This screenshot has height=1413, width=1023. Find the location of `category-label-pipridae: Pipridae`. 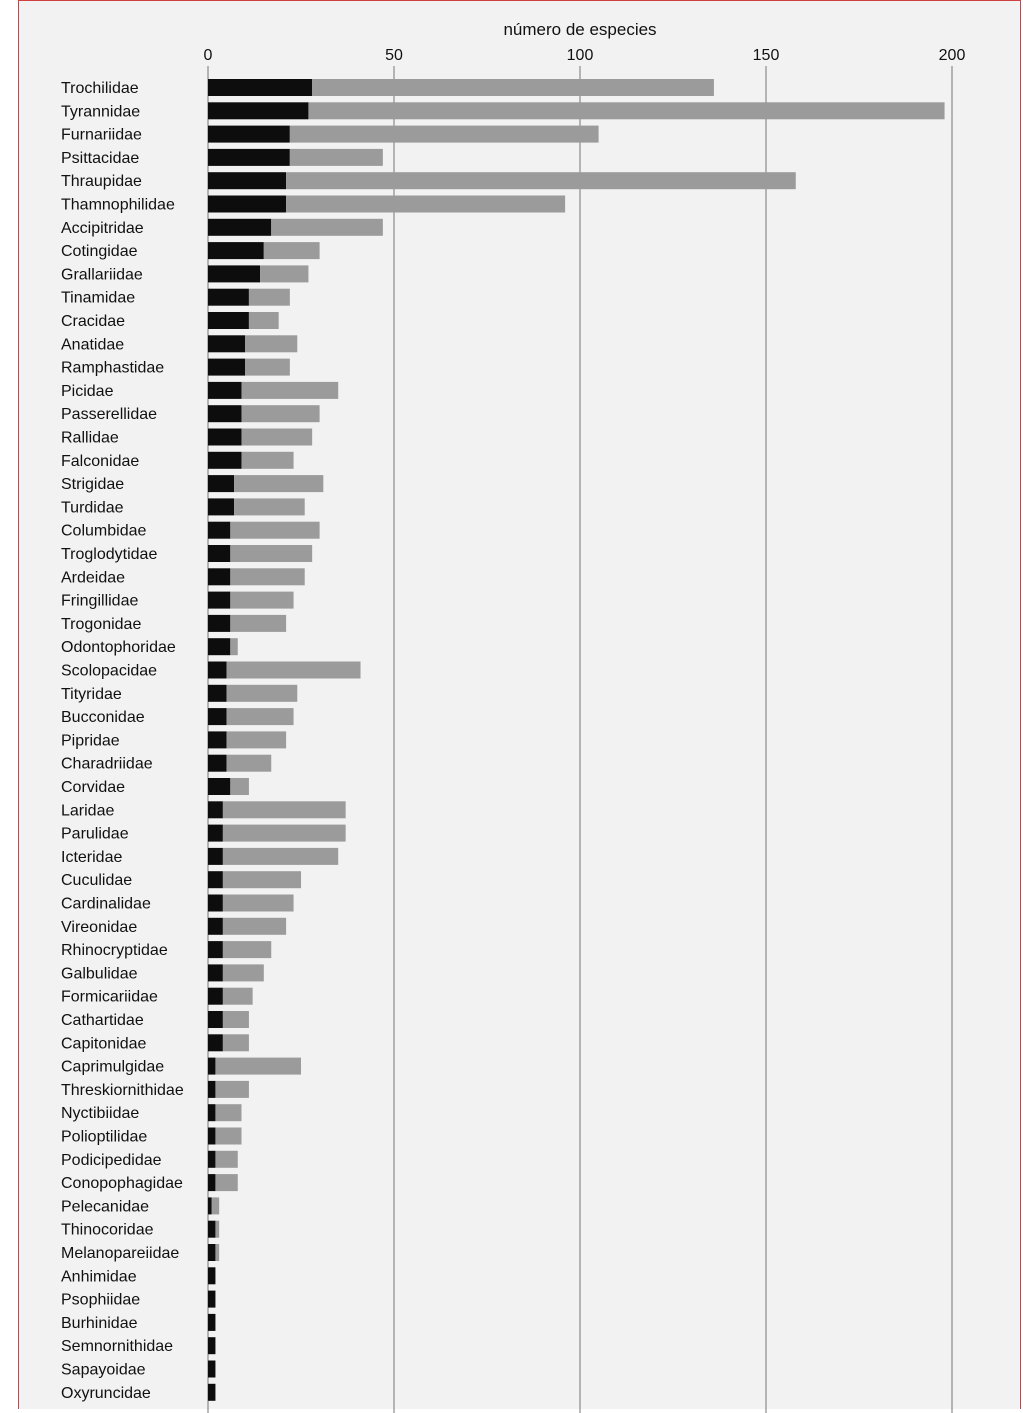

category-label-pipridae: Pipridae is located at coordinates (90, 740).